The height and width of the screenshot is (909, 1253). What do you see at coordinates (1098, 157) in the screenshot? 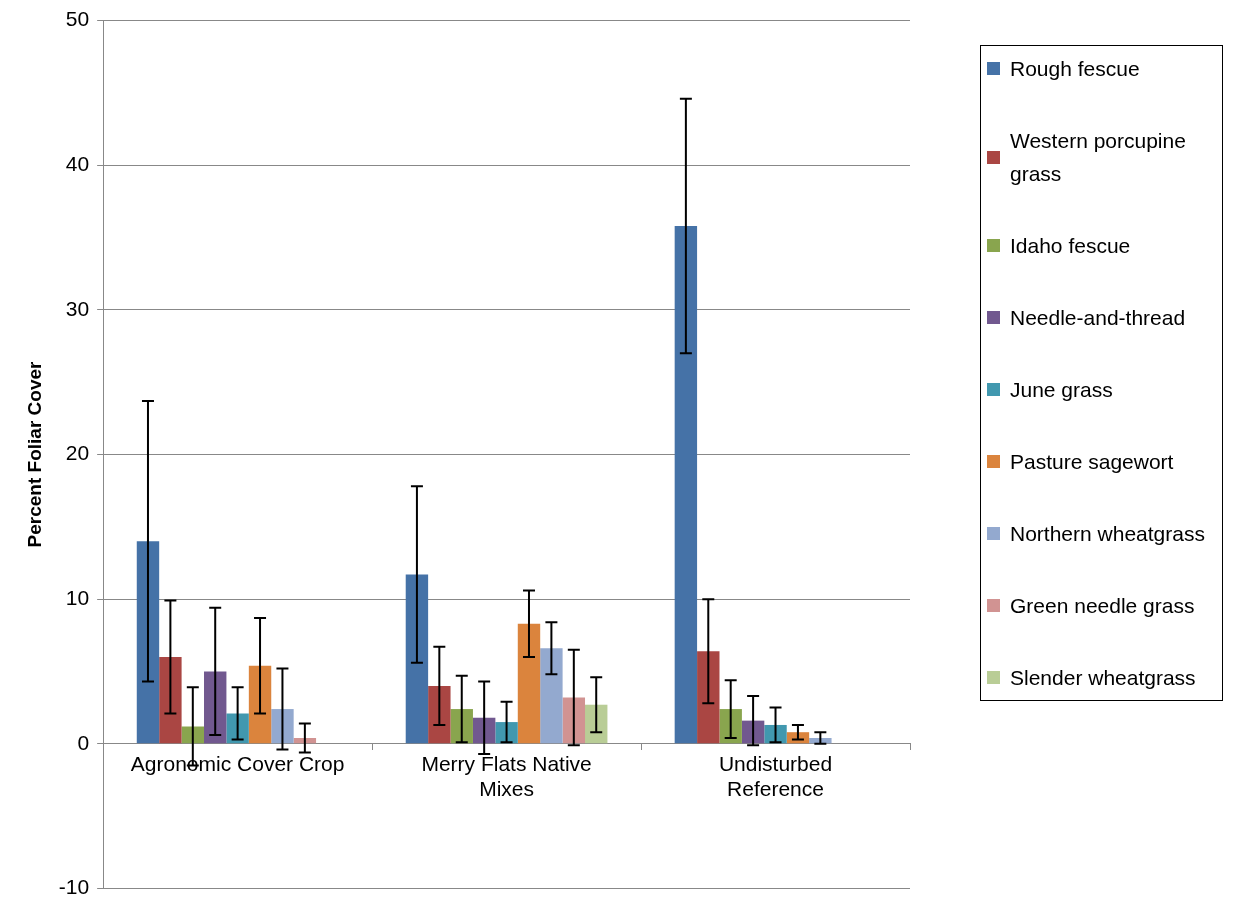
I see `legend-label: Western porcupine grass` at bounding box center [1098, 157].